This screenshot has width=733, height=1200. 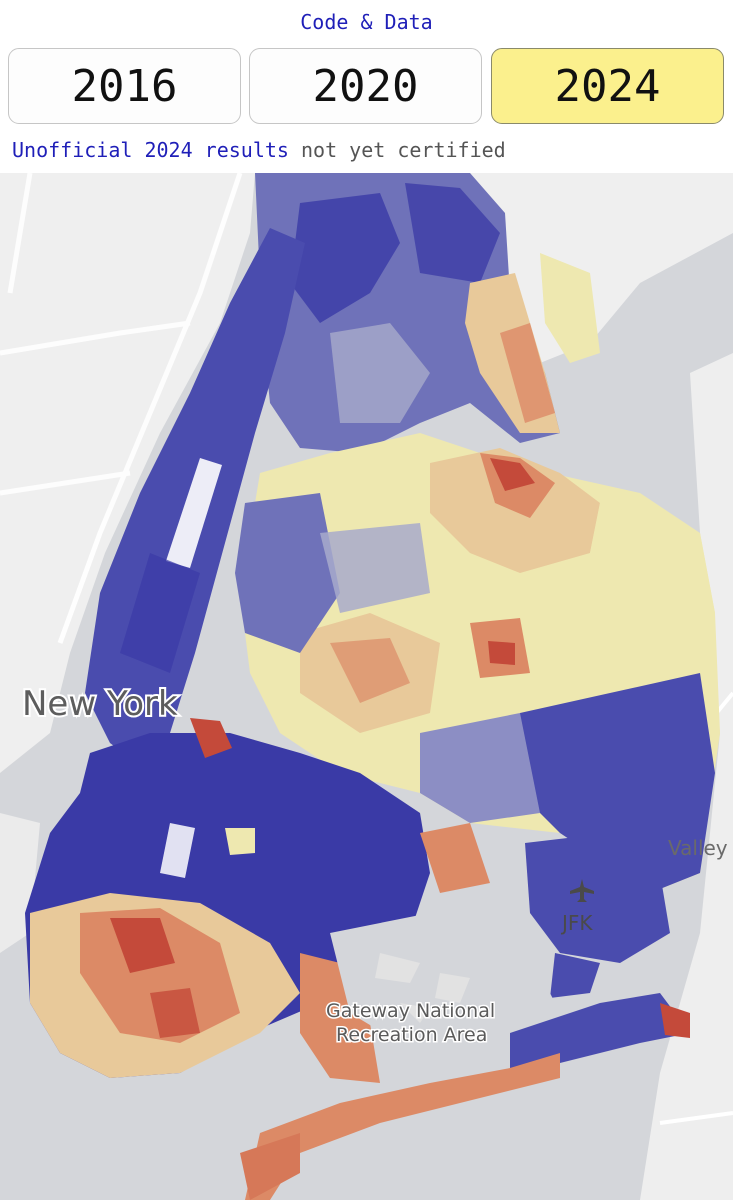 What do you see at coordinates (124, 86) in the screenshot?
I see `year-2016-button: 2016` at bounding box center [124, 86].